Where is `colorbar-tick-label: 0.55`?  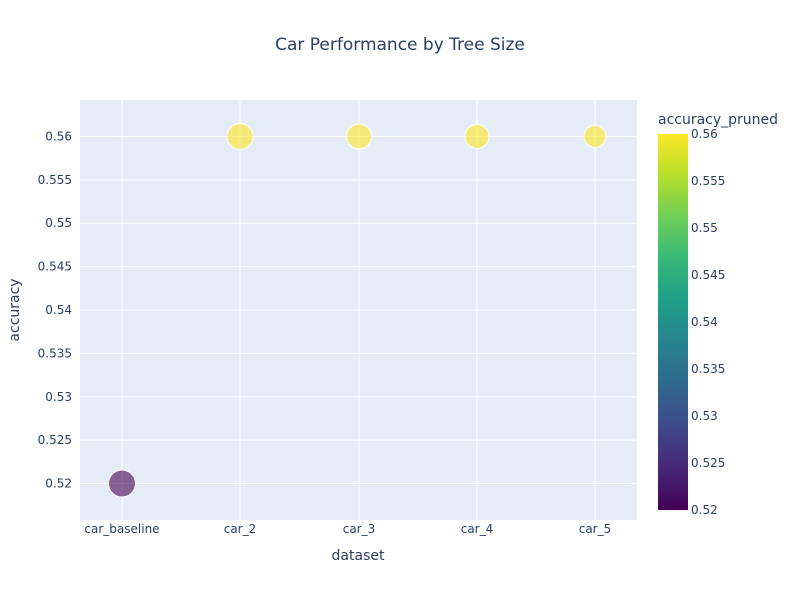 colorbar-tick-label: 0.55 is located at coordinates (704, 228).